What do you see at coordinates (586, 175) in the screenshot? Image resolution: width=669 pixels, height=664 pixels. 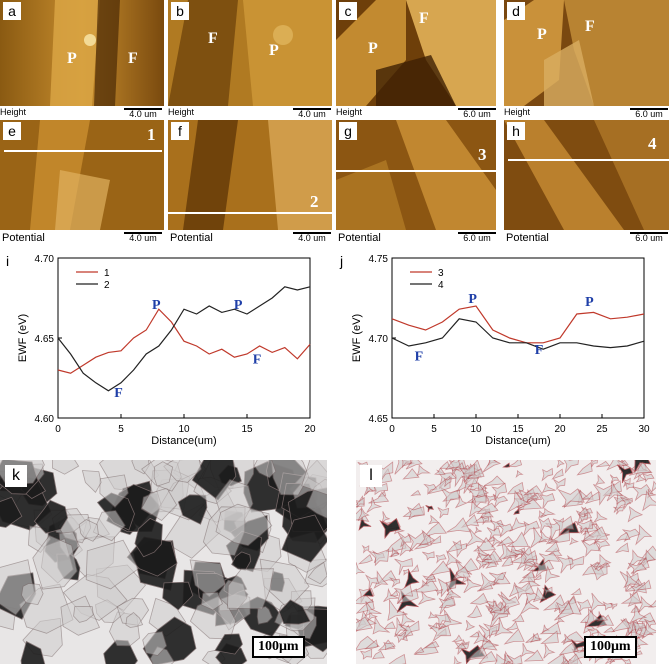 I see `afm-panel-h: h 4` at bounding box center [586, 175].